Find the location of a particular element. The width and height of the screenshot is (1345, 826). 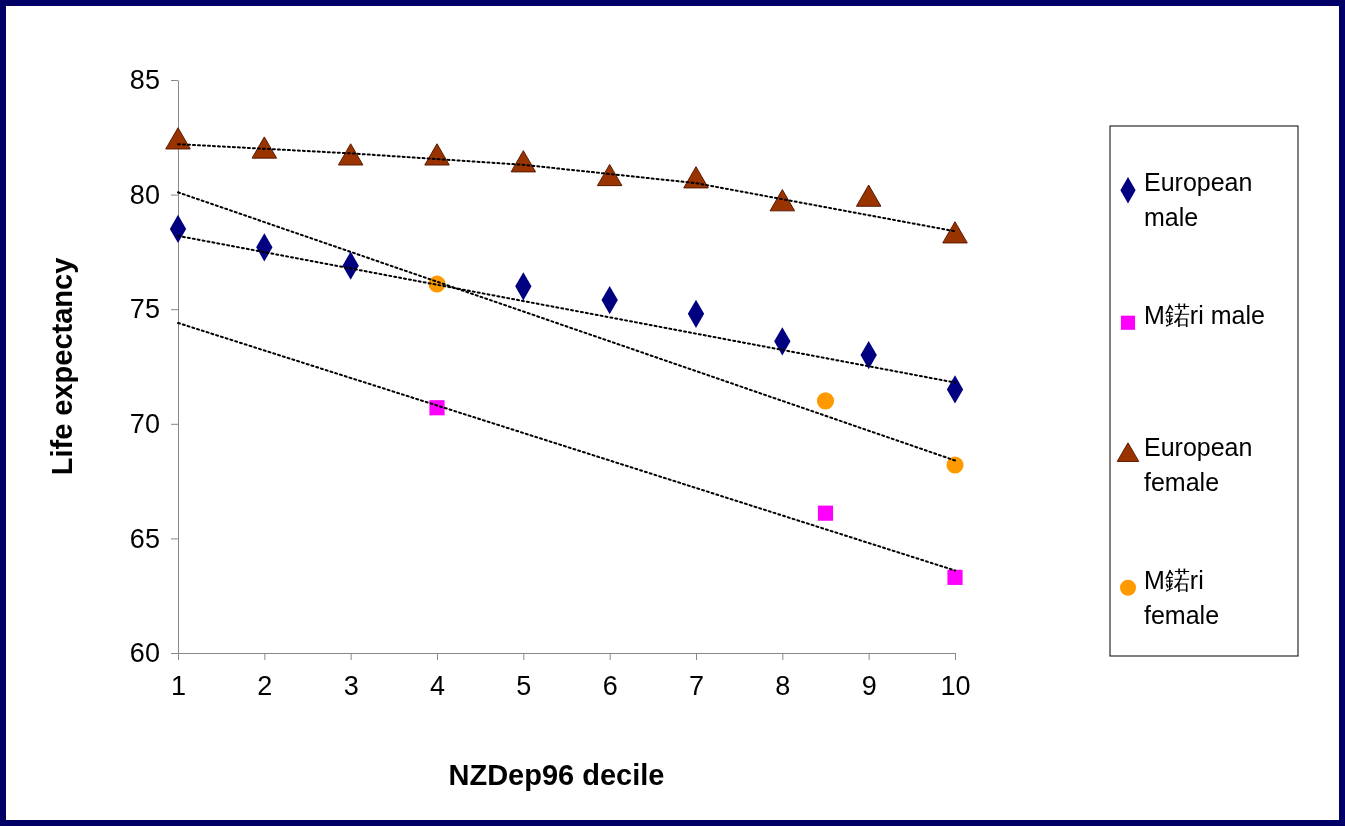

x-tick-label: 10 is located at coordinates (955, 686).